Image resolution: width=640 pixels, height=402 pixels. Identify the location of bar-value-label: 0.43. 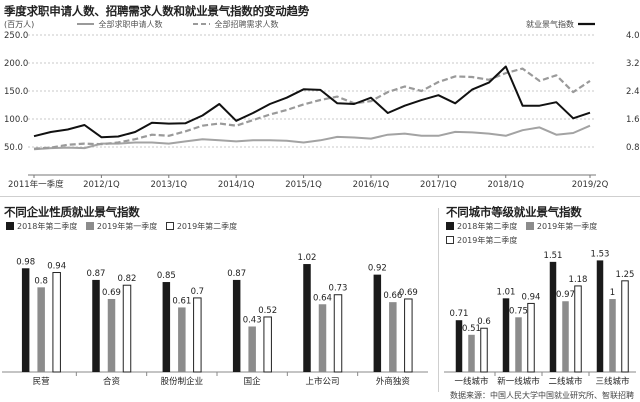
(252, 320).